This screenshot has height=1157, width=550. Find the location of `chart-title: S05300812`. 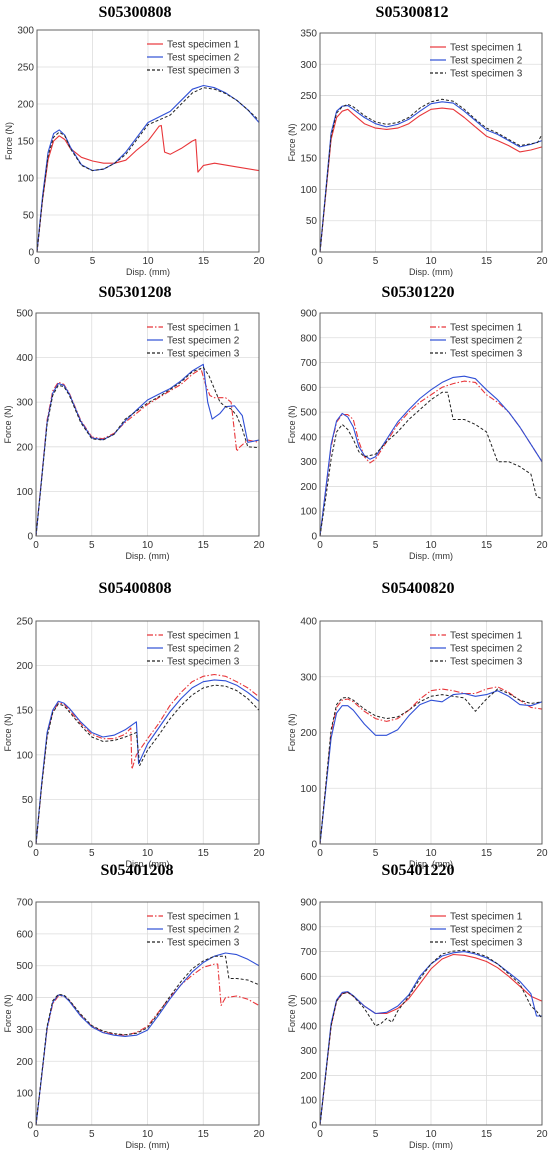

chart-title: S05300812 is located at coordinates (412, 12).